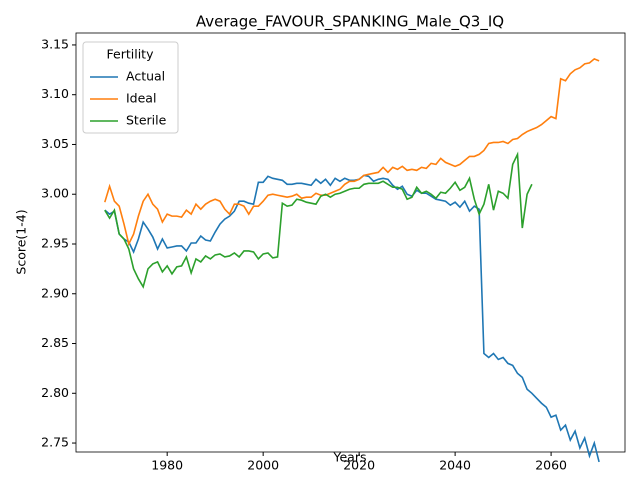 This screenshot has height=480, width=640. What do you see at coordinates (55, 342) in the screenshot?
I see `y-tick-label: 2.85` at bounding box center [55, 342].